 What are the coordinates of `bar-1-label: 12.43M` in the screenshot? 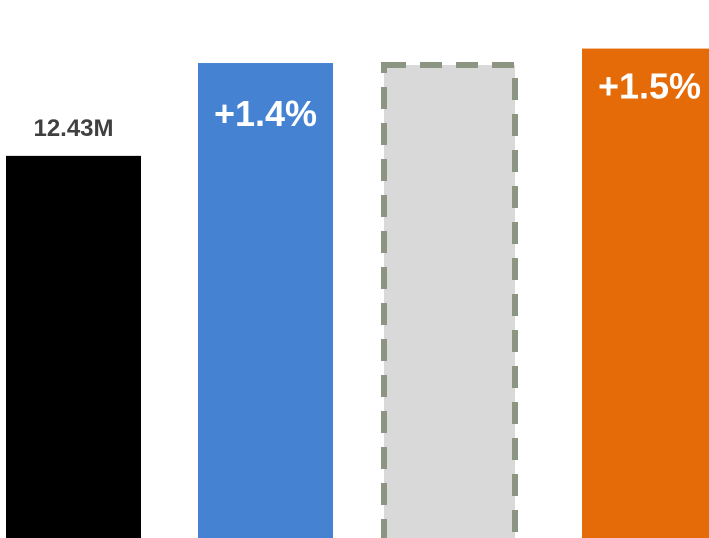 It's located at (73, 128).